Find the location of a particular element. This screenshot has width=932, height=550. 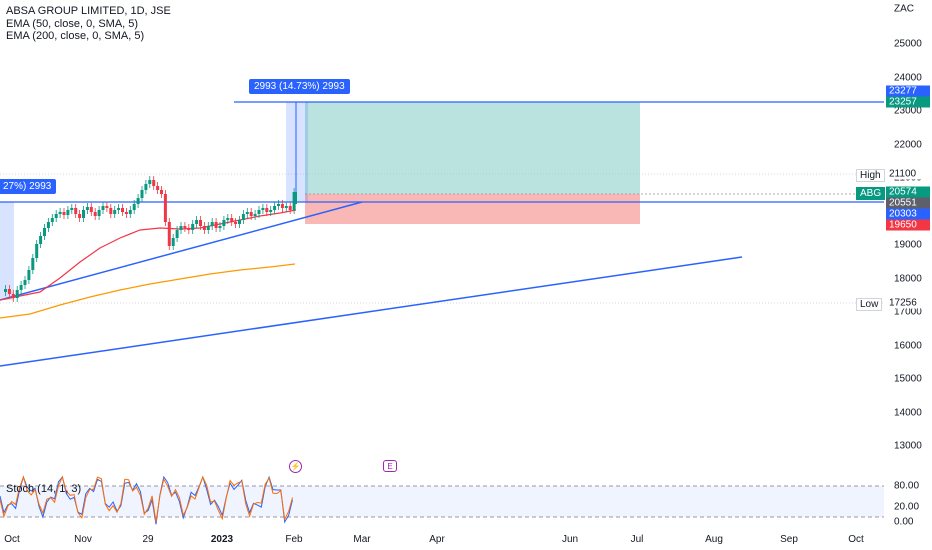

entry-tag: 20551 is located at coordinates (908, 203).